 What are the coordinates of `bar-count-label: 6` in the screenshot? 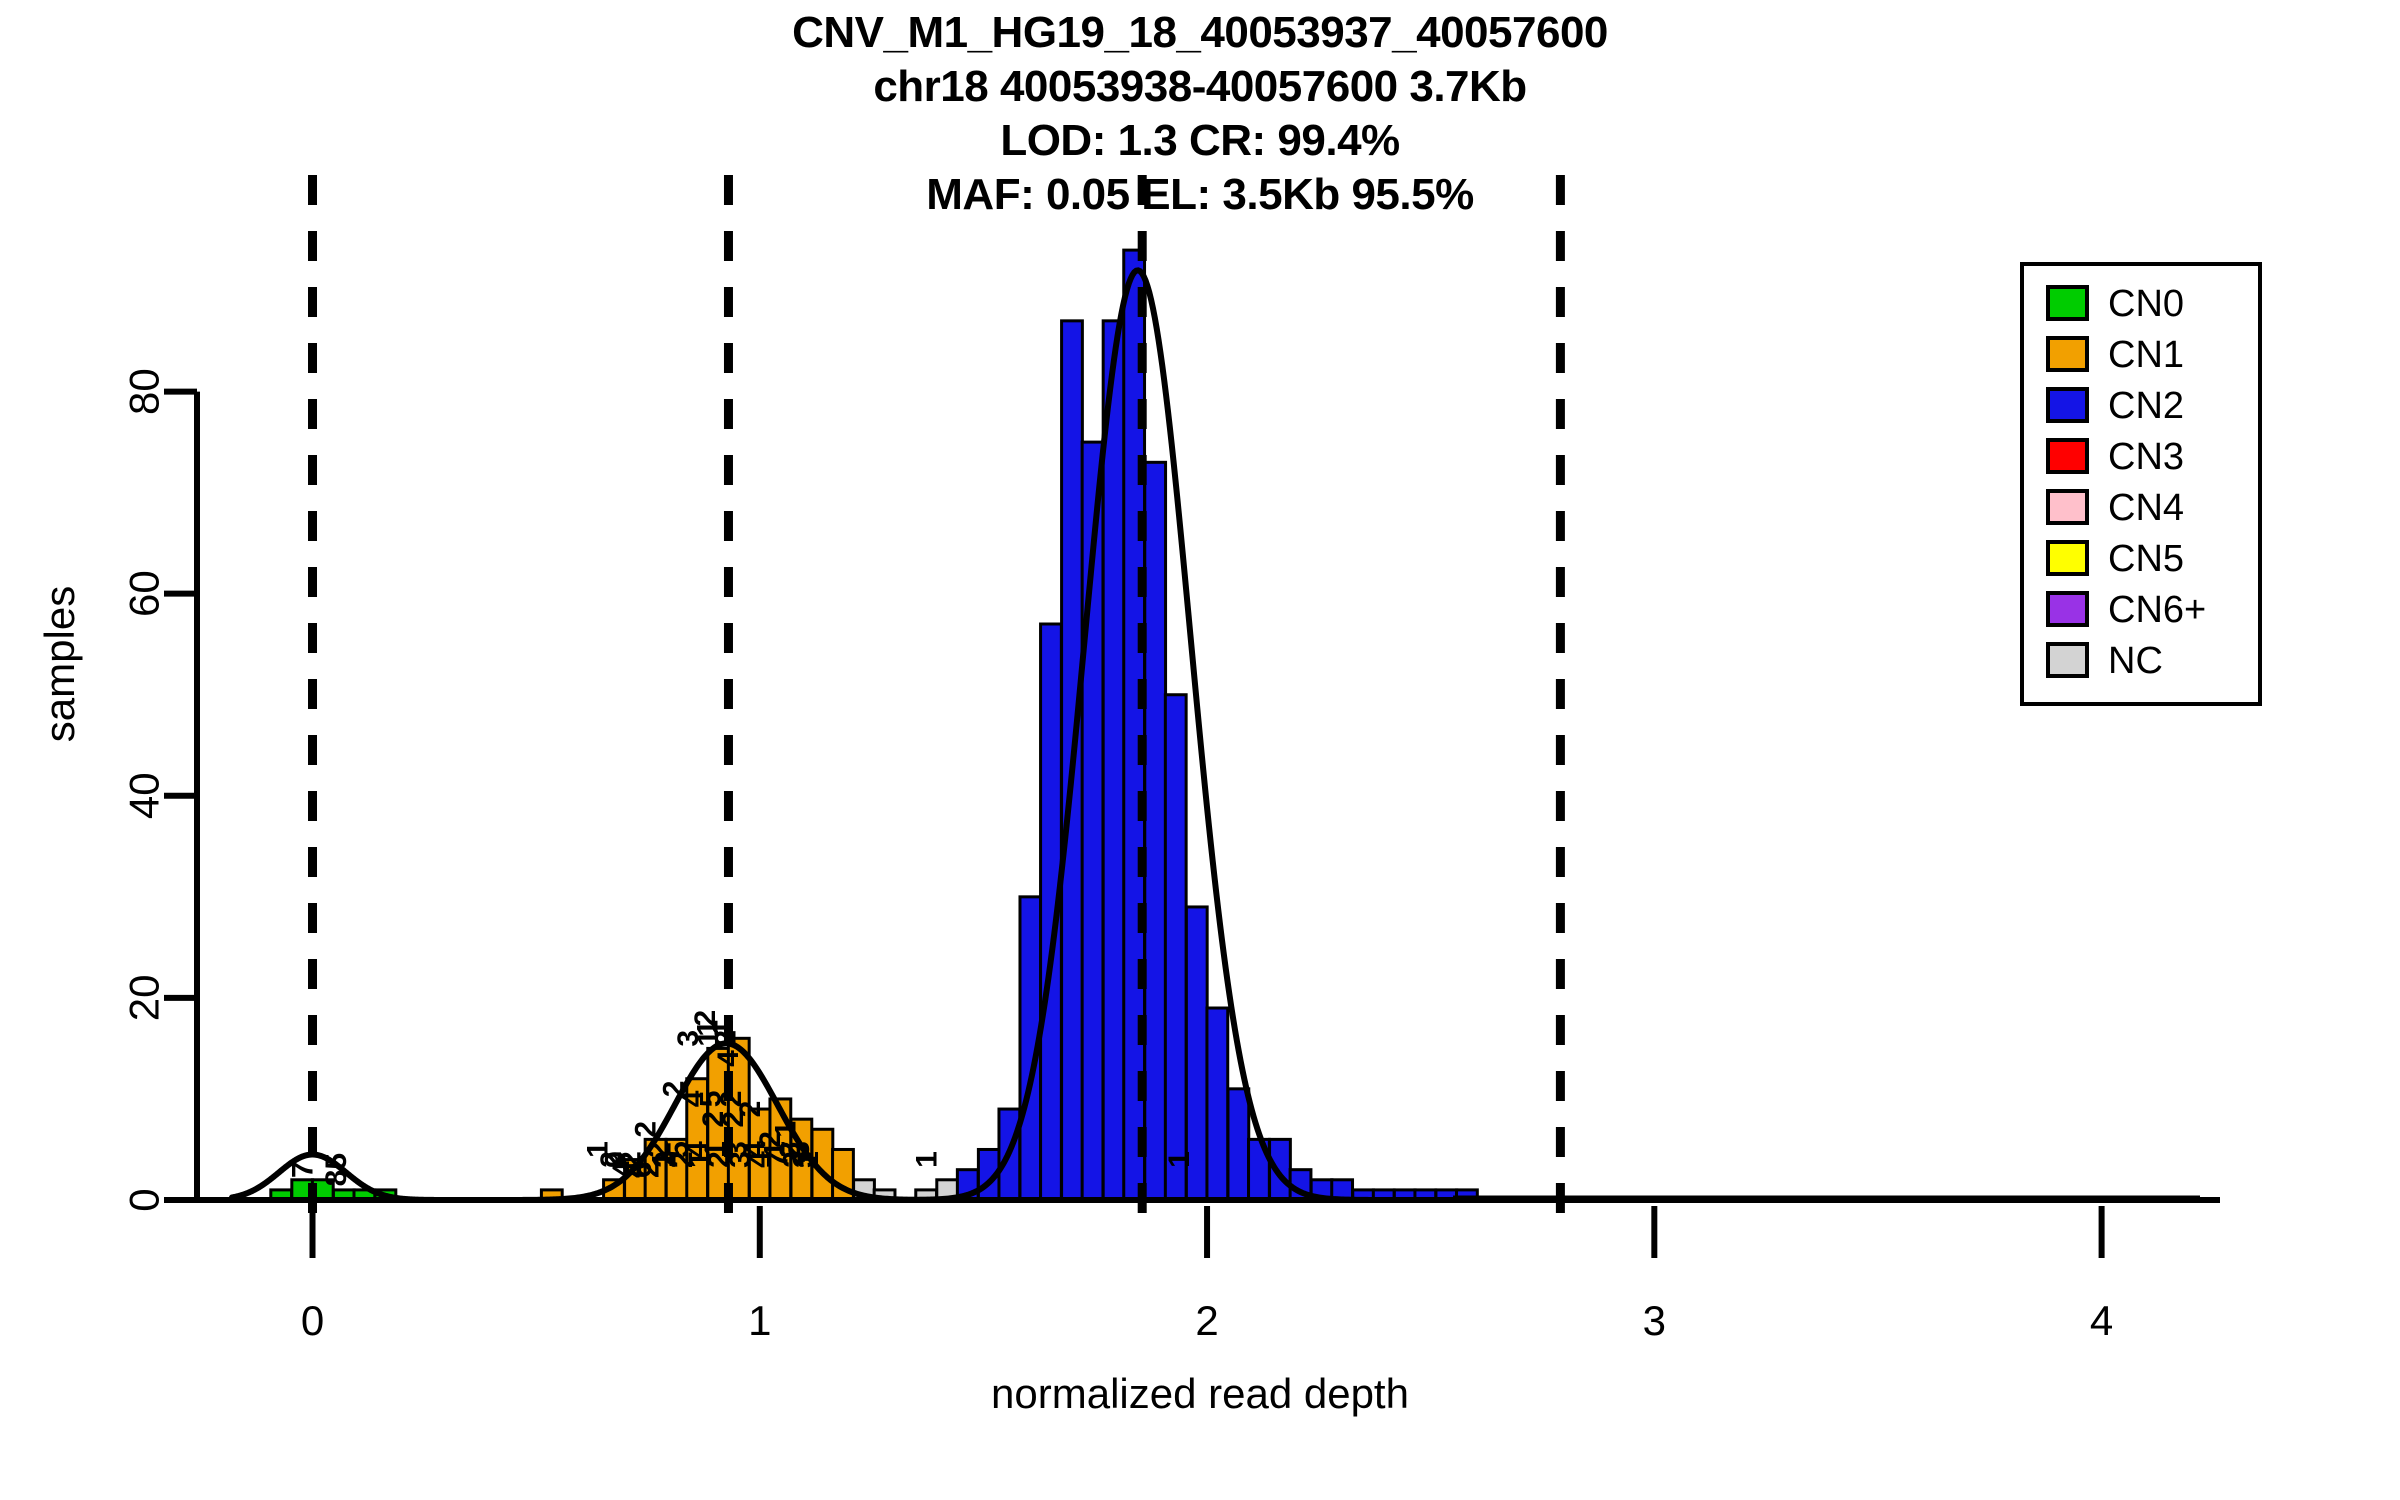 It's located at (641, 1169).